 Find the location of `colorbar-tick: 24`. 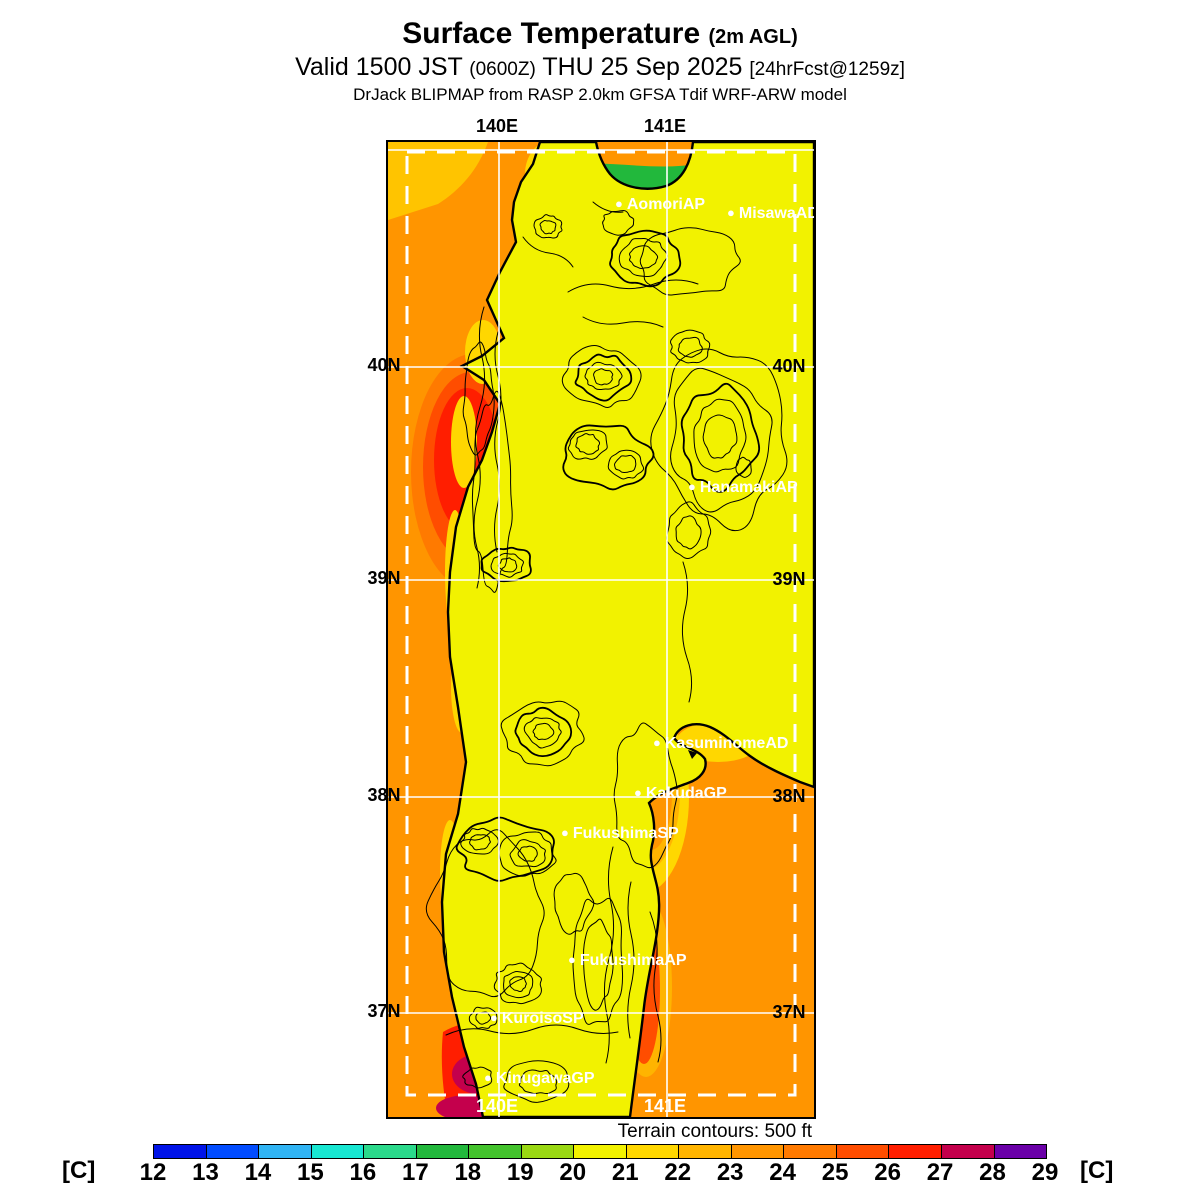

colorbar-tick: 24 is located at coordinates (782, 1172).